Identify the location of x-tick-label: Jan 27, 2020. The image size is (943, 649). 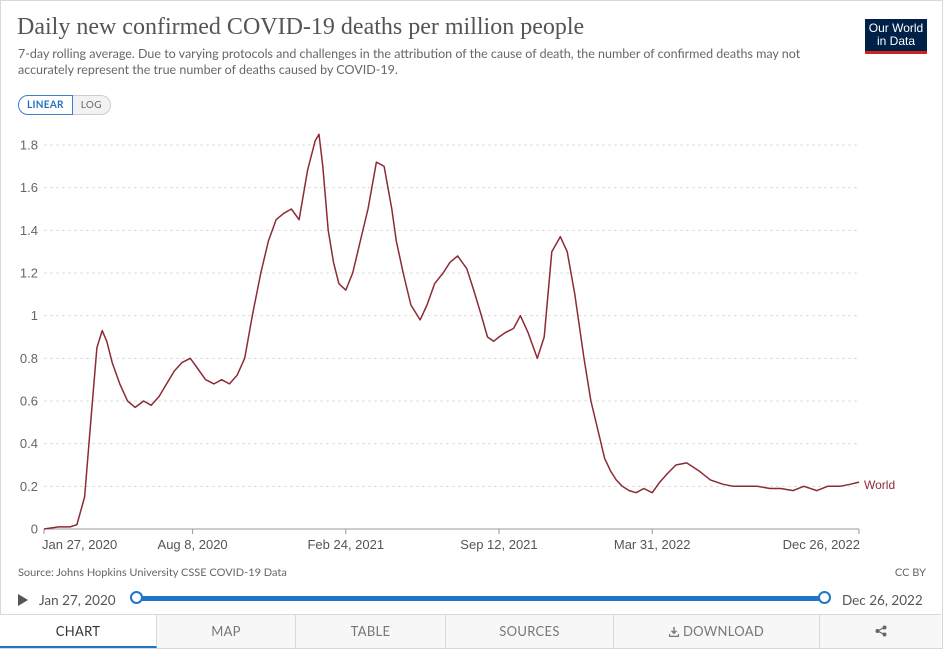
(79, 544).